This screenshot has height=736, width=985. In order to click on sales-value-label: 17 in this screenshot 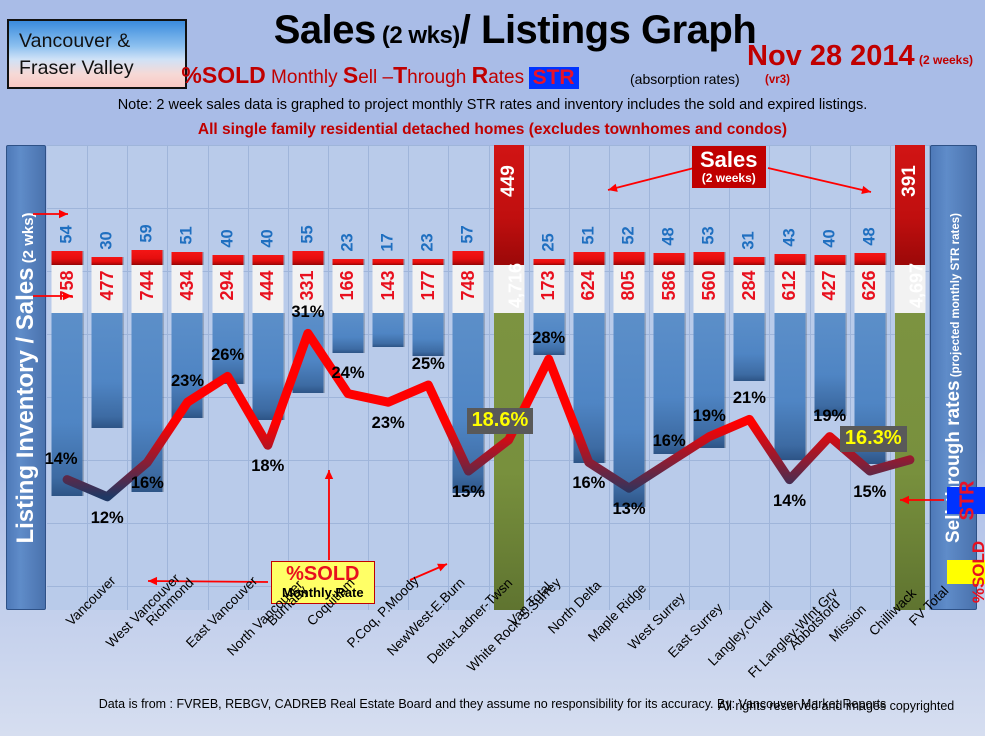, I will do `click(387, 242)`.